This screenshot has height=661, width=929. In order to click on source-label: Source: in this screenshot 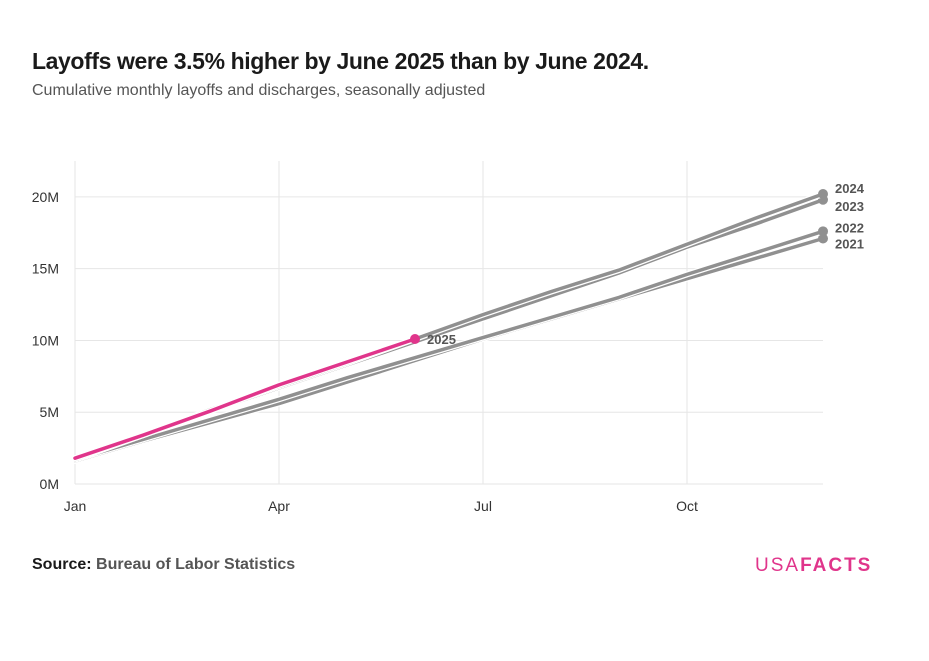, I will do `click(62, 564)`.